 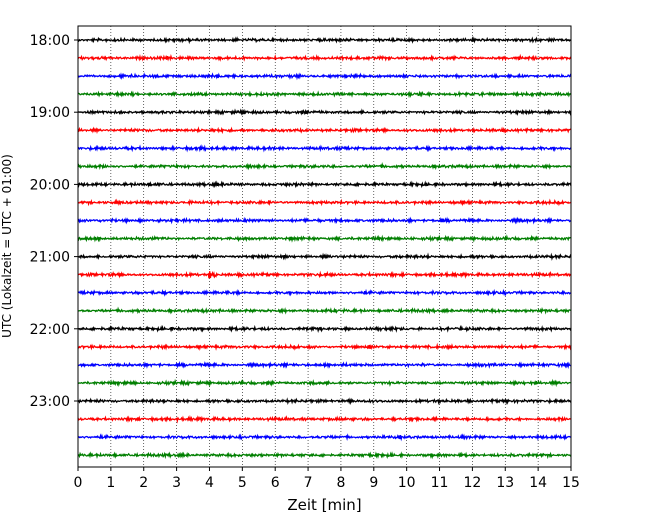 I want to click on x-tick-label: 10, so click(x=407, y=483).